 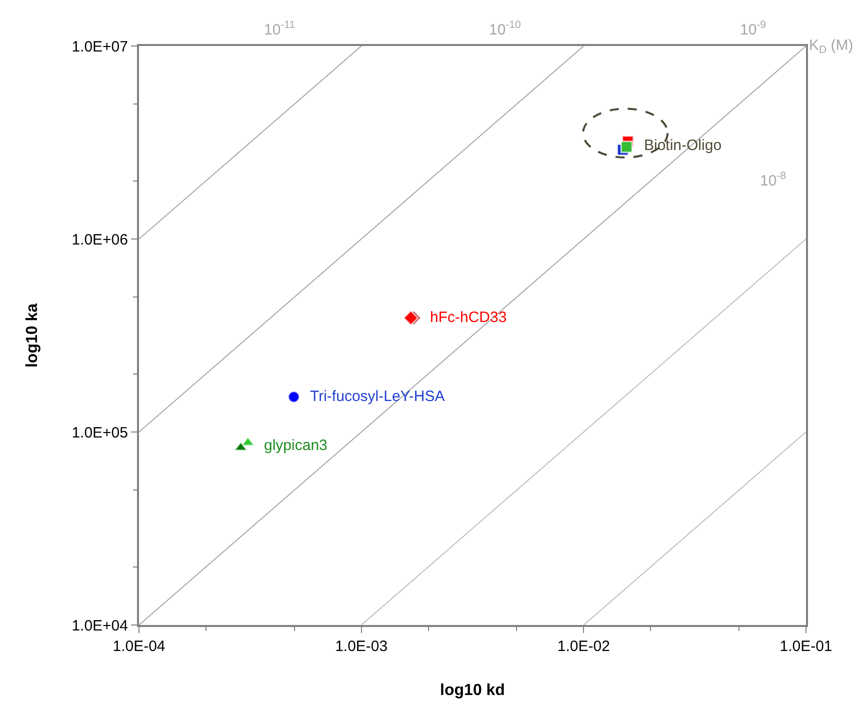 What do you see at coordinates (753, 28) in the screenshot?
I see `text: 10$^{-9}$` at bounding box center [753, 28].